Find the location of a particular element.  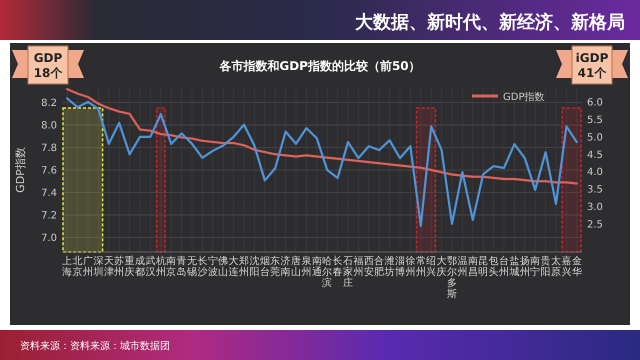

x-tick-label: 武汉 is located at coordinates (150, 266).